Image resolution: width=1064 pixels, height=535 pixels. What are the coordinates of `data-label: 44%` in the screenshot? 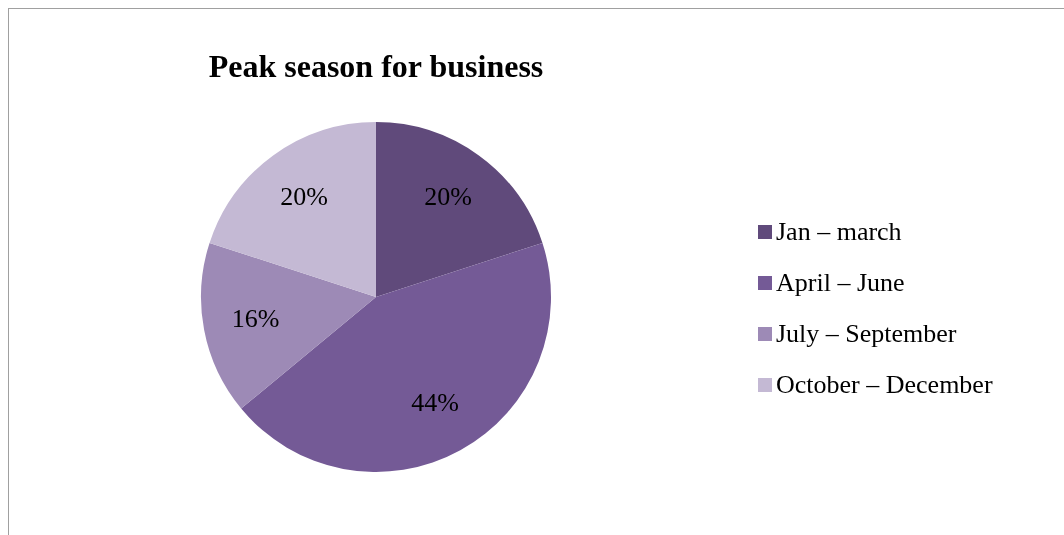 It's located at (435, 403).